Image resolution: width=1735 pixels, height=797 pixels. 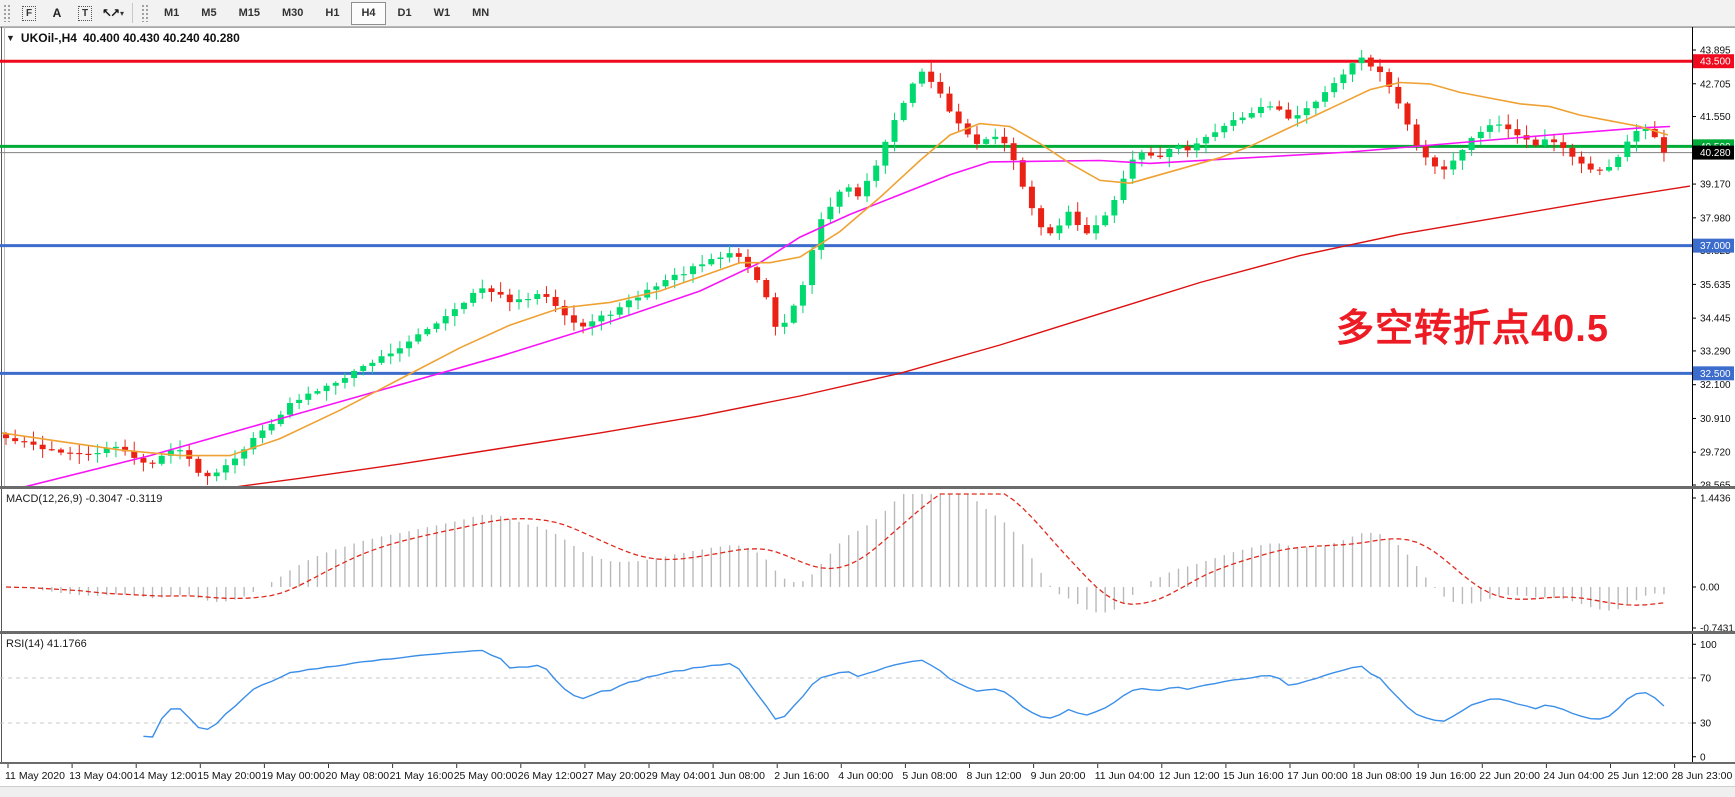 What do you see at coordinates (904, 693) in the screenshot?
I see `rsi-line` at bounding box center [904, 693].